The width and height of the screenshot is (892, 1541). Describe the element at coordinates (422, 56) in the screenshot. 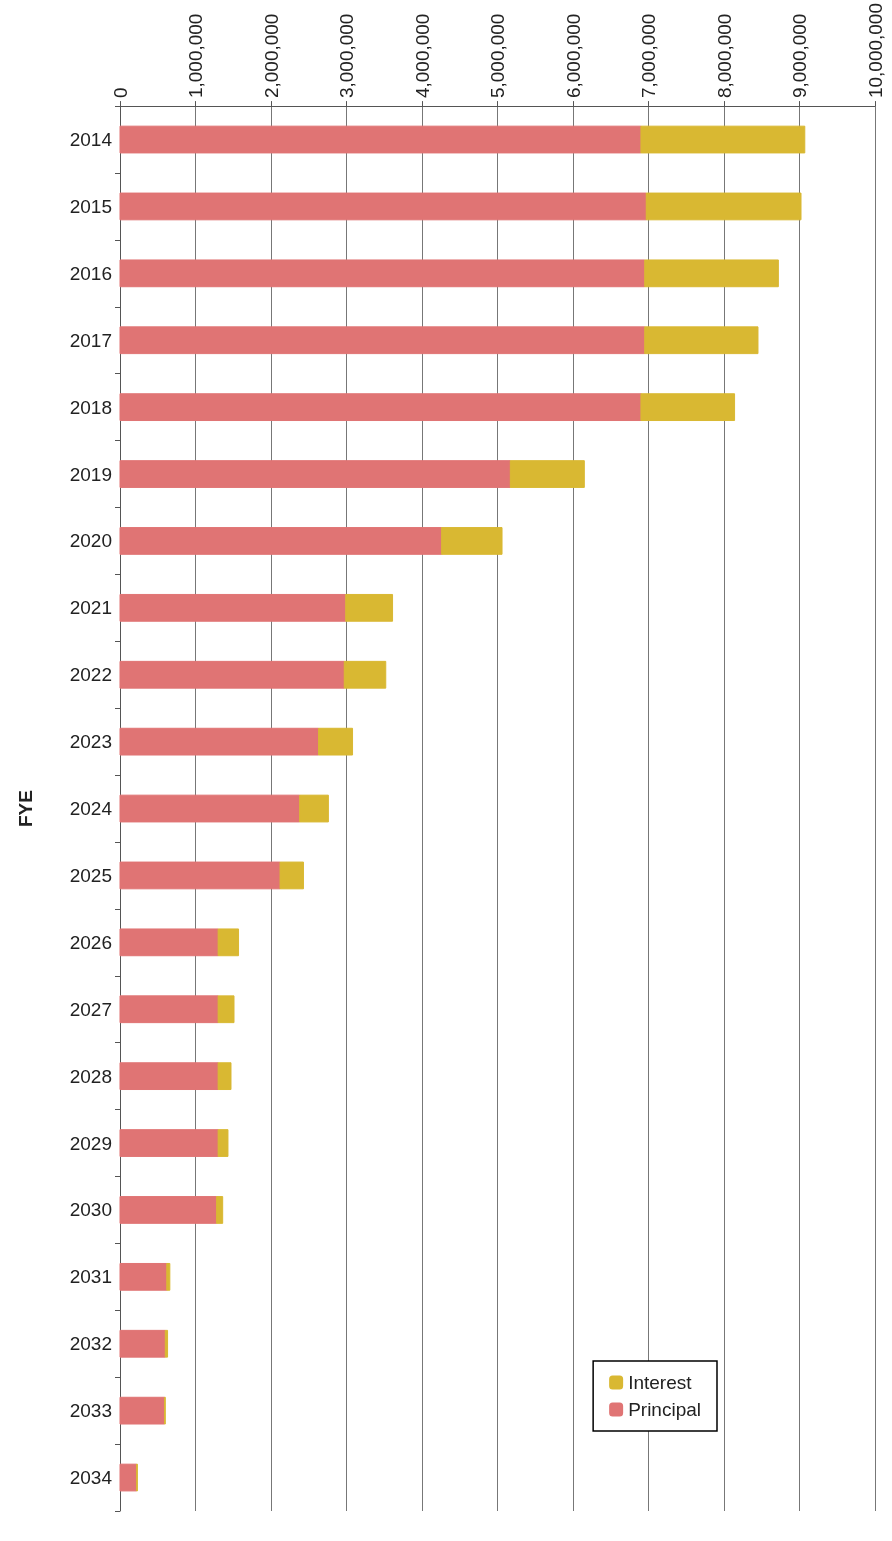

I see `x-tick-label: 4,000,000` at that location.